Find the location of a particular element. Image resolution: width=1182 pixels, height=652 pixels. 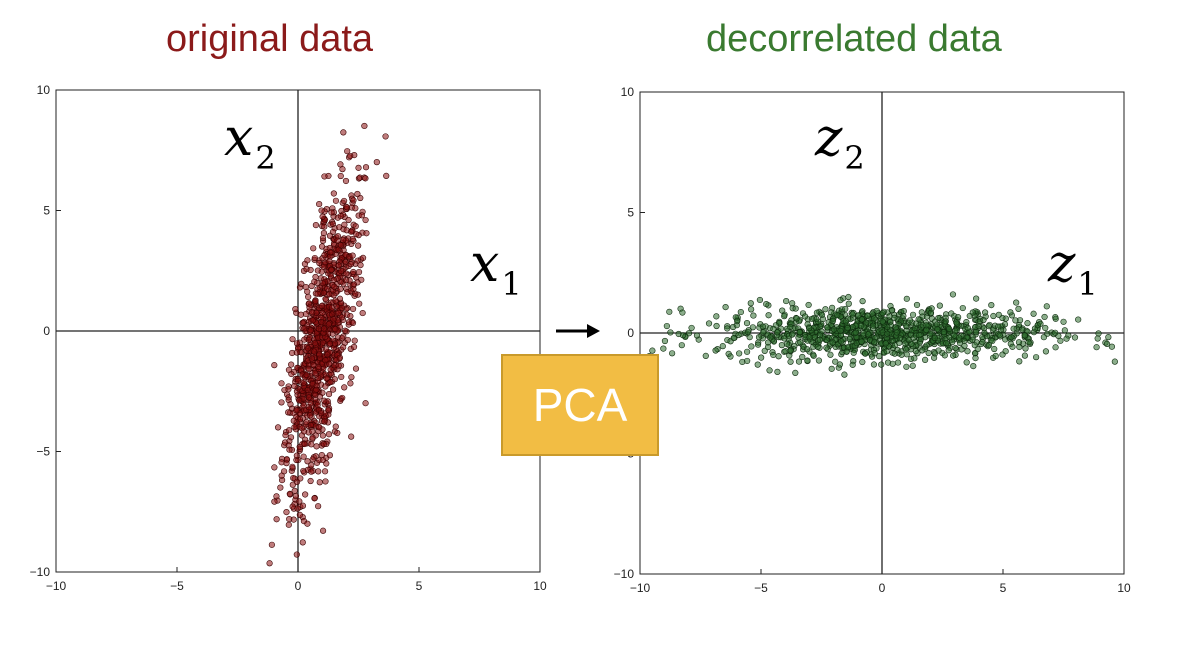

right-y-tick-label: 0 is located at coordinates (630, 333).